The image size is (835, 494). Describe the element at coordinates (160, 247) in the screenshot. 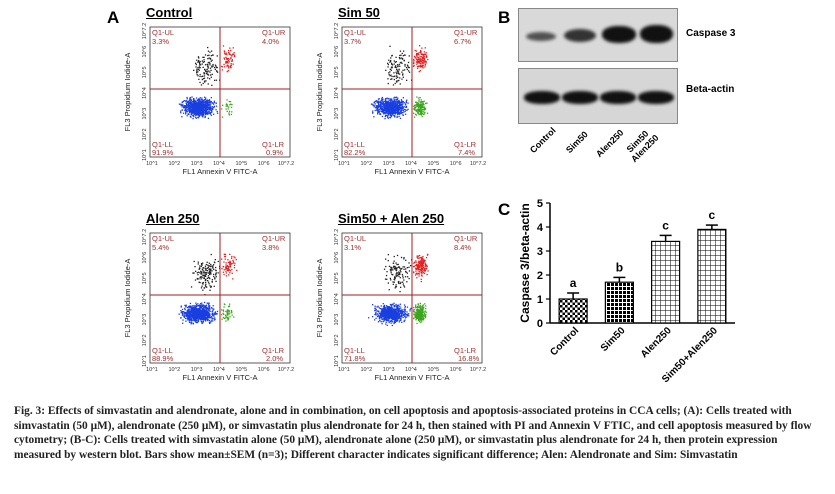

I see `quadrant-ul-value: 5.4%` at that location.